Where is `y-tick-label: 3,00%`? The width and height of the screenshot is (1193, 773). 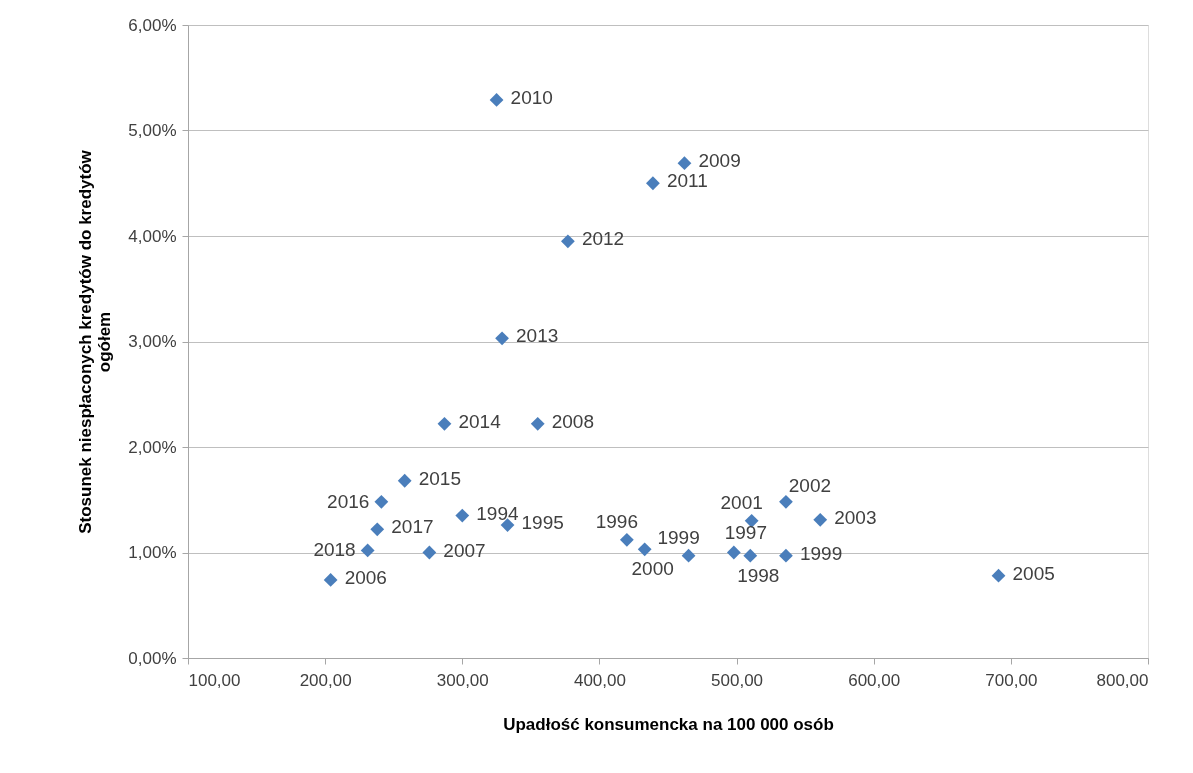 y-tick-label: 3,00% is located at coordinates (152, 341).